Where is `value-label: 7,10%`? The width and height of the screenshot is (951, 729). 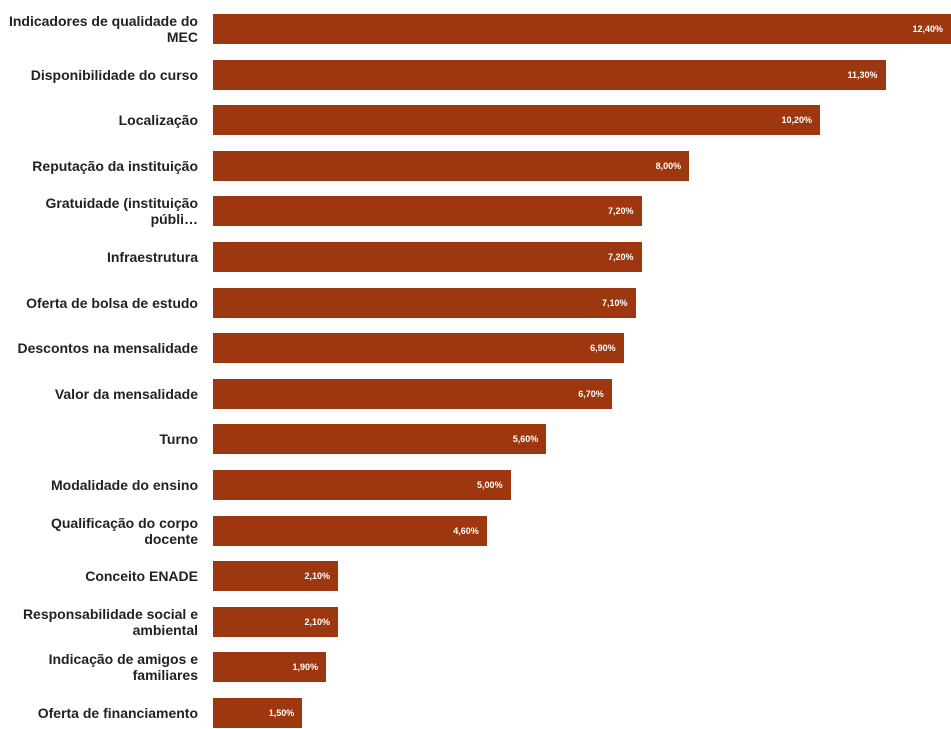
value-label: 7,10% is located at coordinates (615, 302).